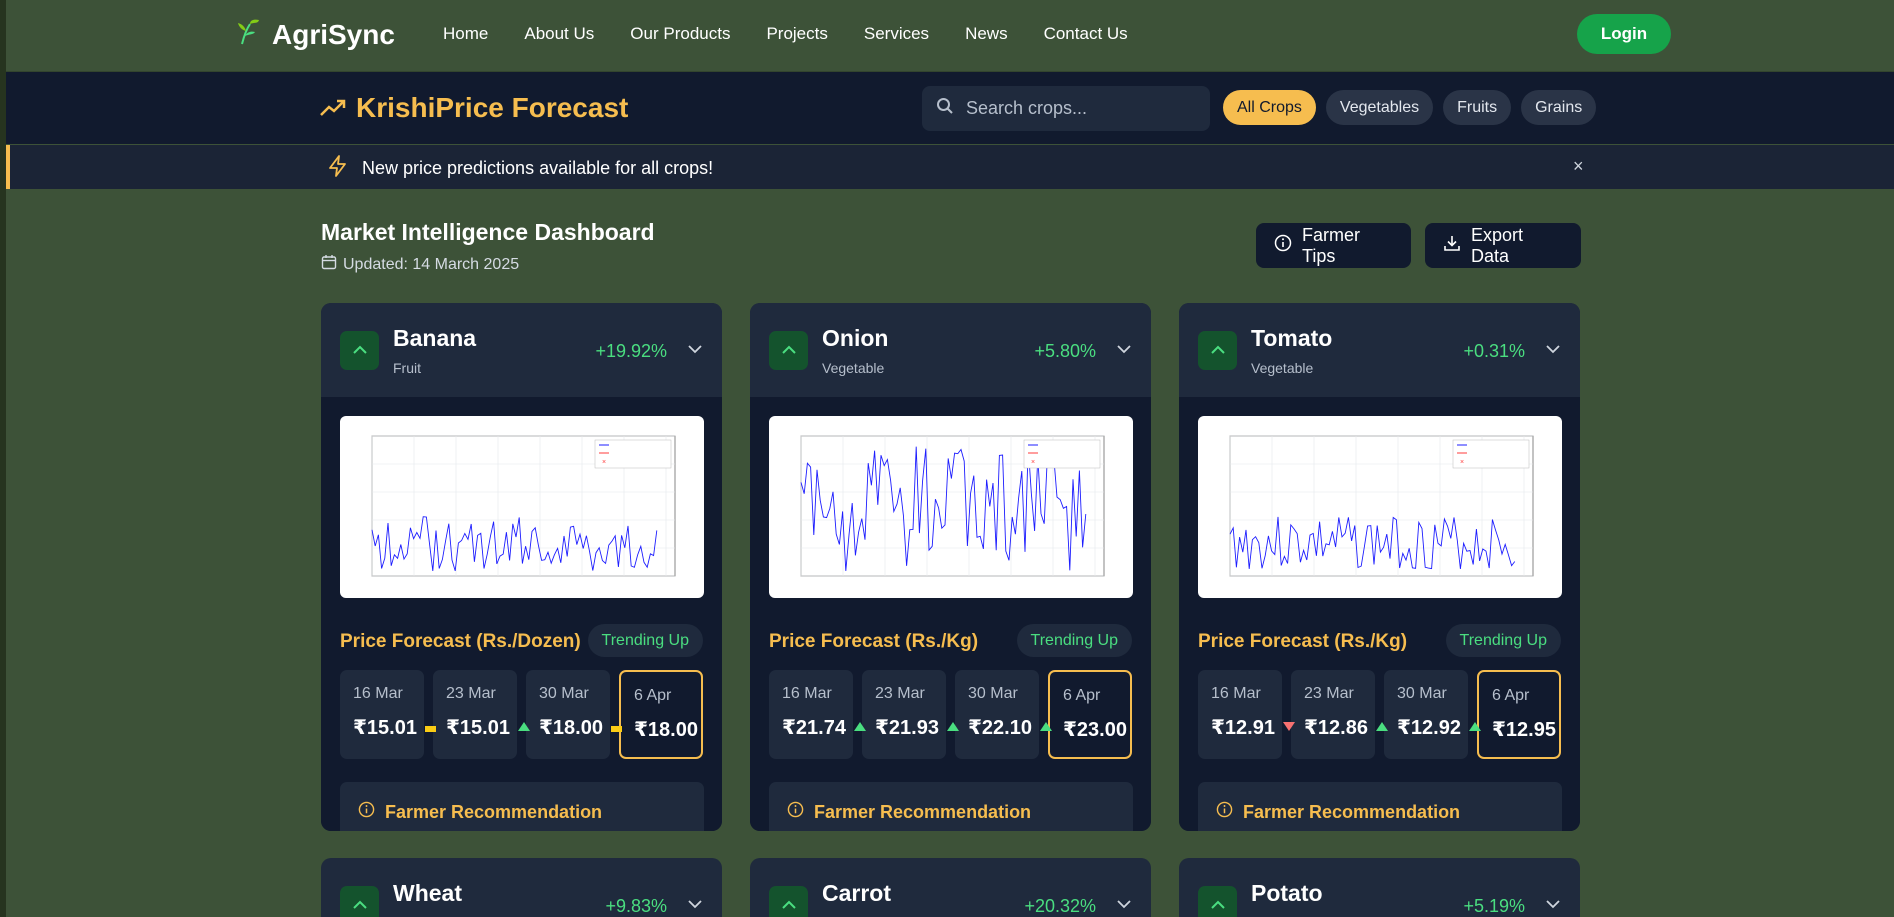 Image resolution: width=1894 pixels, height=917 pixels. I want to click on forecast-price: ₹22.10, so click(1000, 728).